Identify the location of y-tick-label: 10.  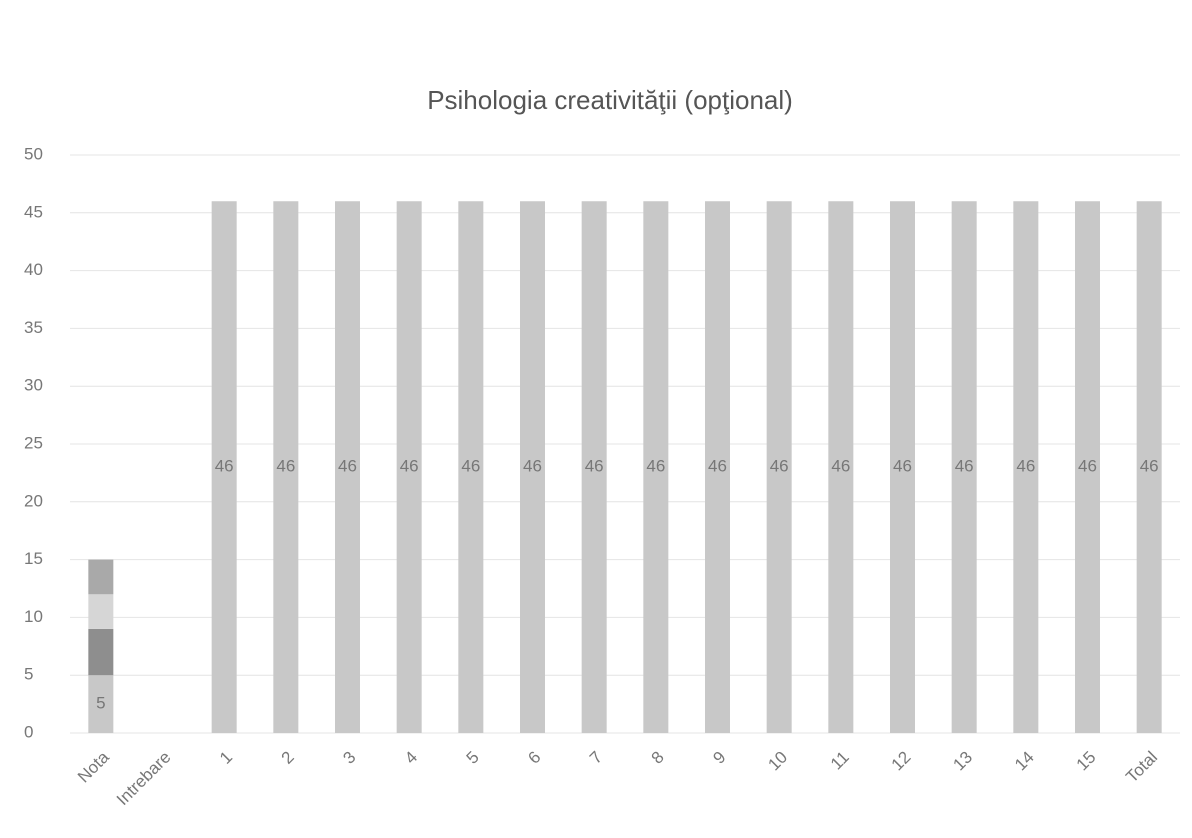
(33, 616).